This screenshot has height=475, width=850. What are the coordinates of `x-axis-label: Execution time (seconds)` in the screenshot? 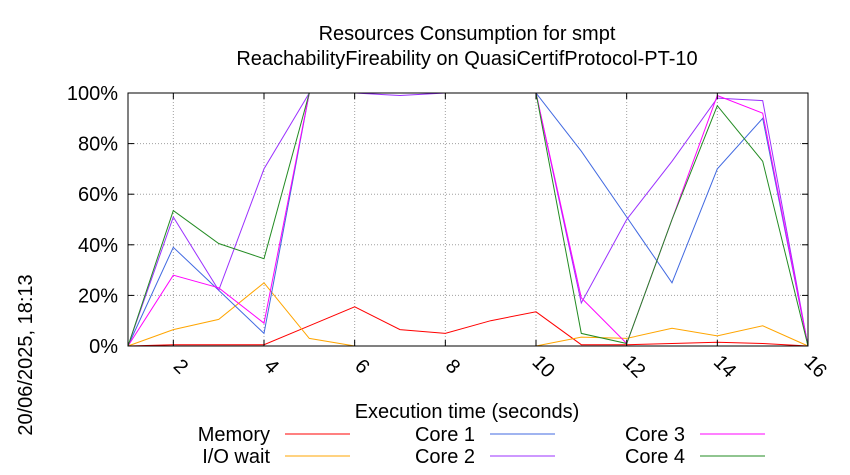 It's located at (467, 412).